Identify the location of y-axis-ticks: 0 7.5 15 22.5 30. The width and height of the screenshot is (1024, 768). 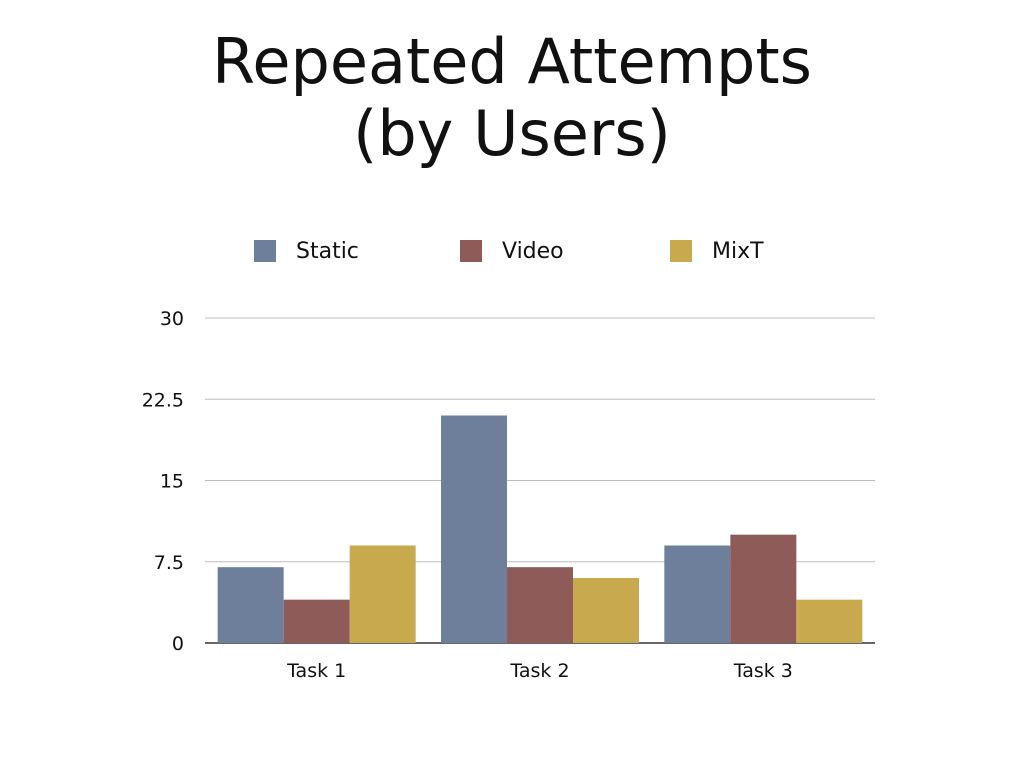
(163, 481).